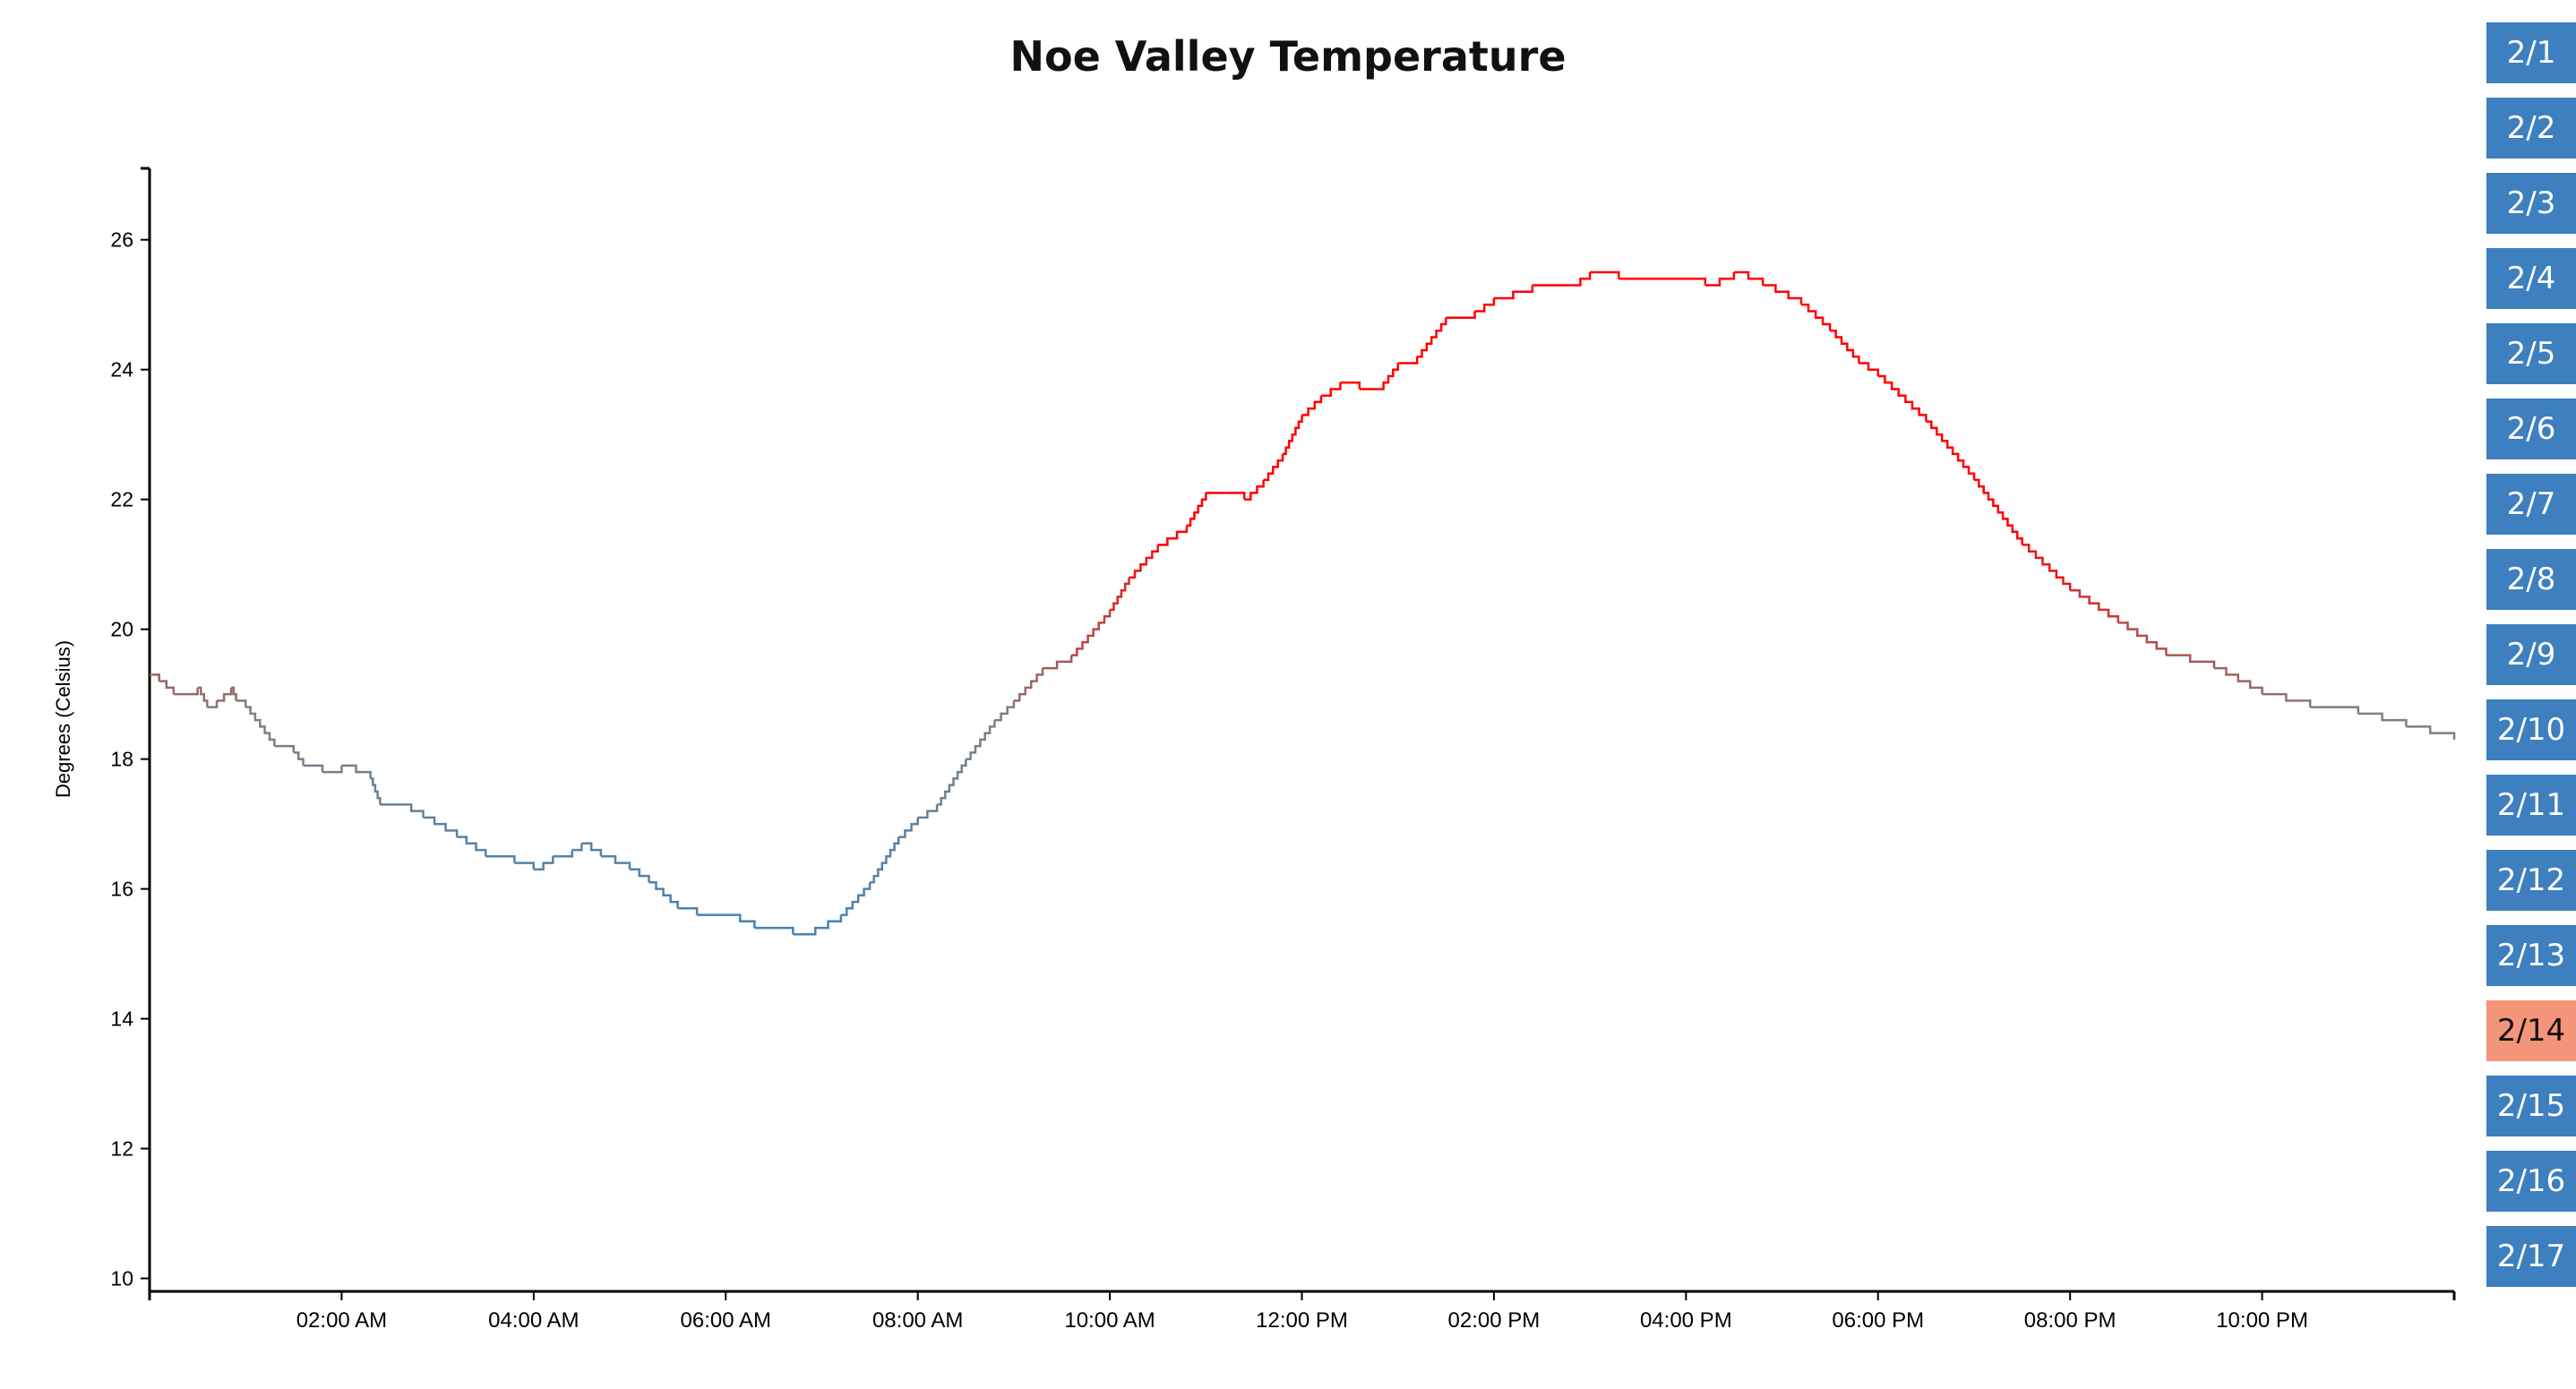 The width and height of the screenshot is (2576, 1389). Describe the element at coordinates (2531, 579) in the screenshot. I see `date-button-2-8: 2/8` at that location.